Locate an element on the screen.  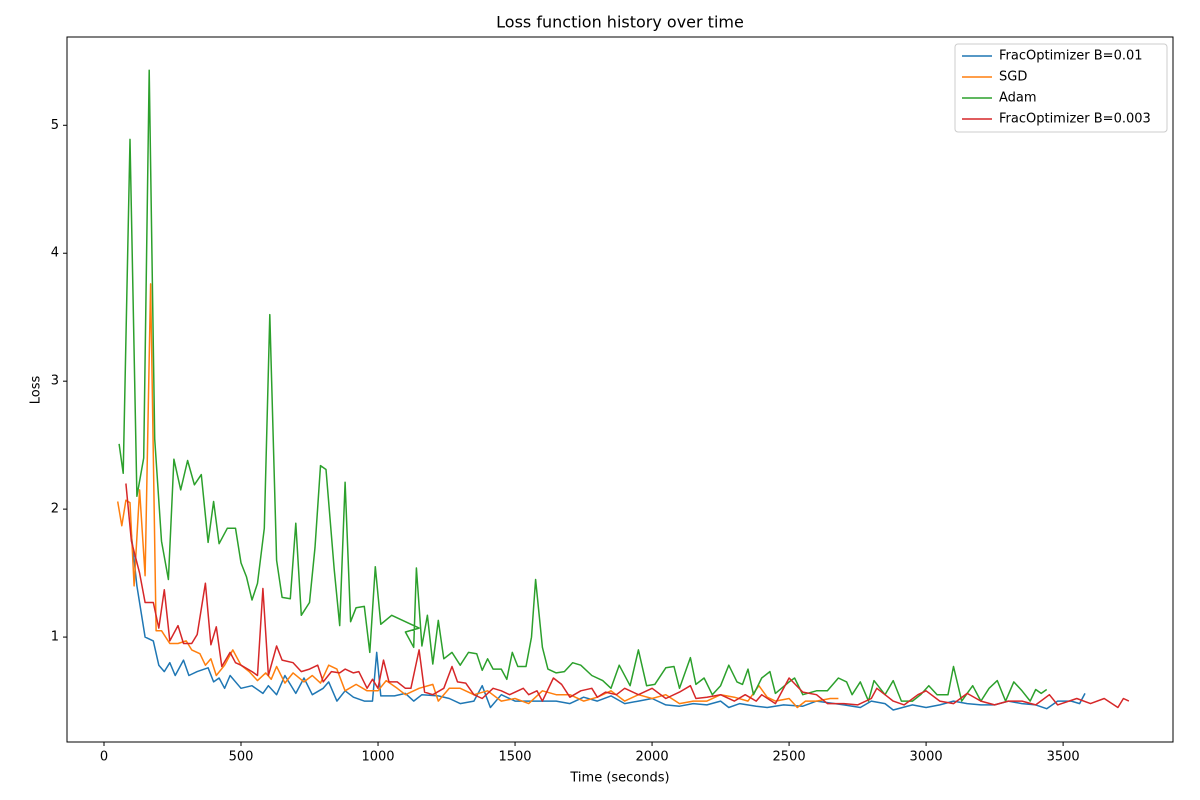
x-tick-label: 3000 is located at coordinates (926, 757).